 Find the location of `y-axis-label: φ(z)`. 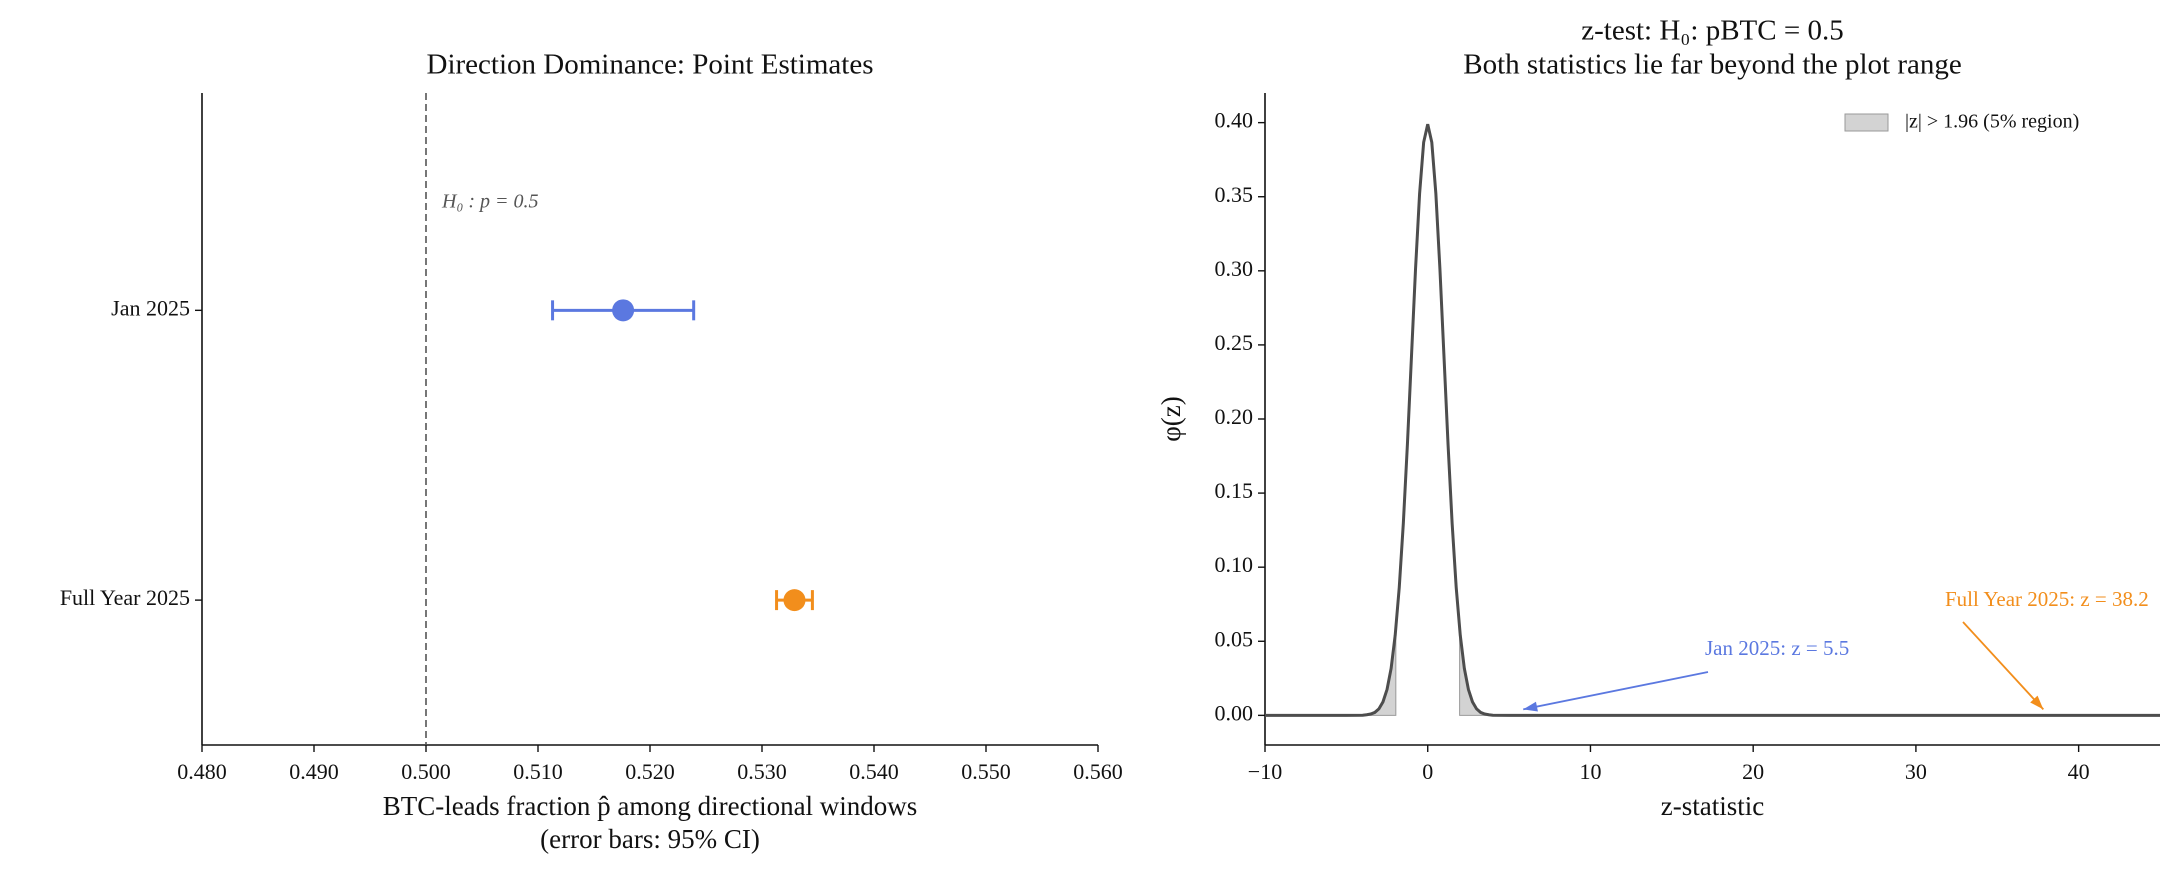

y-axis-label: φ(z) is located at coordinates (1171, 419).